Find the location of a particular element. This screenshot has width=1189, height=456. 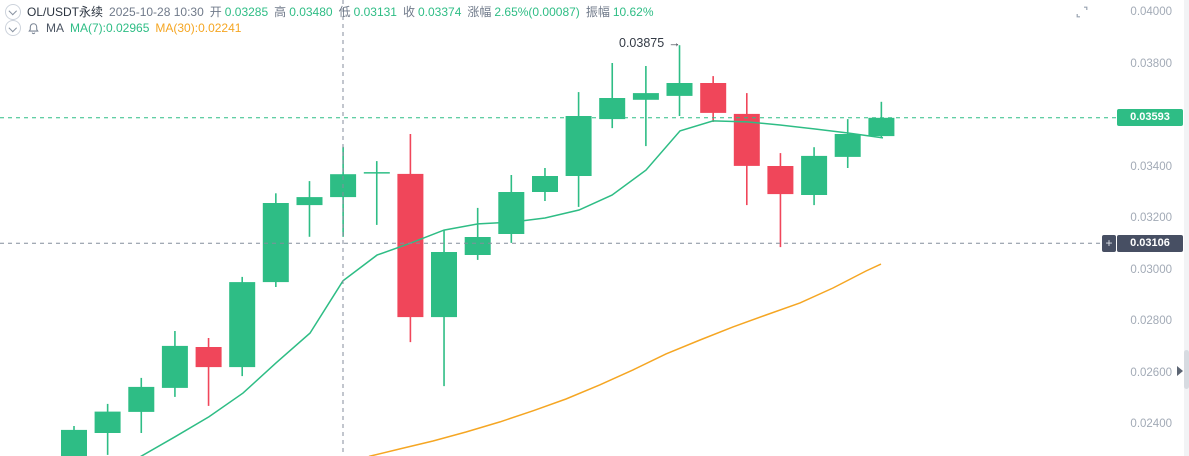

field-low: 低 0.03131 is located at coordinates (367, 12).